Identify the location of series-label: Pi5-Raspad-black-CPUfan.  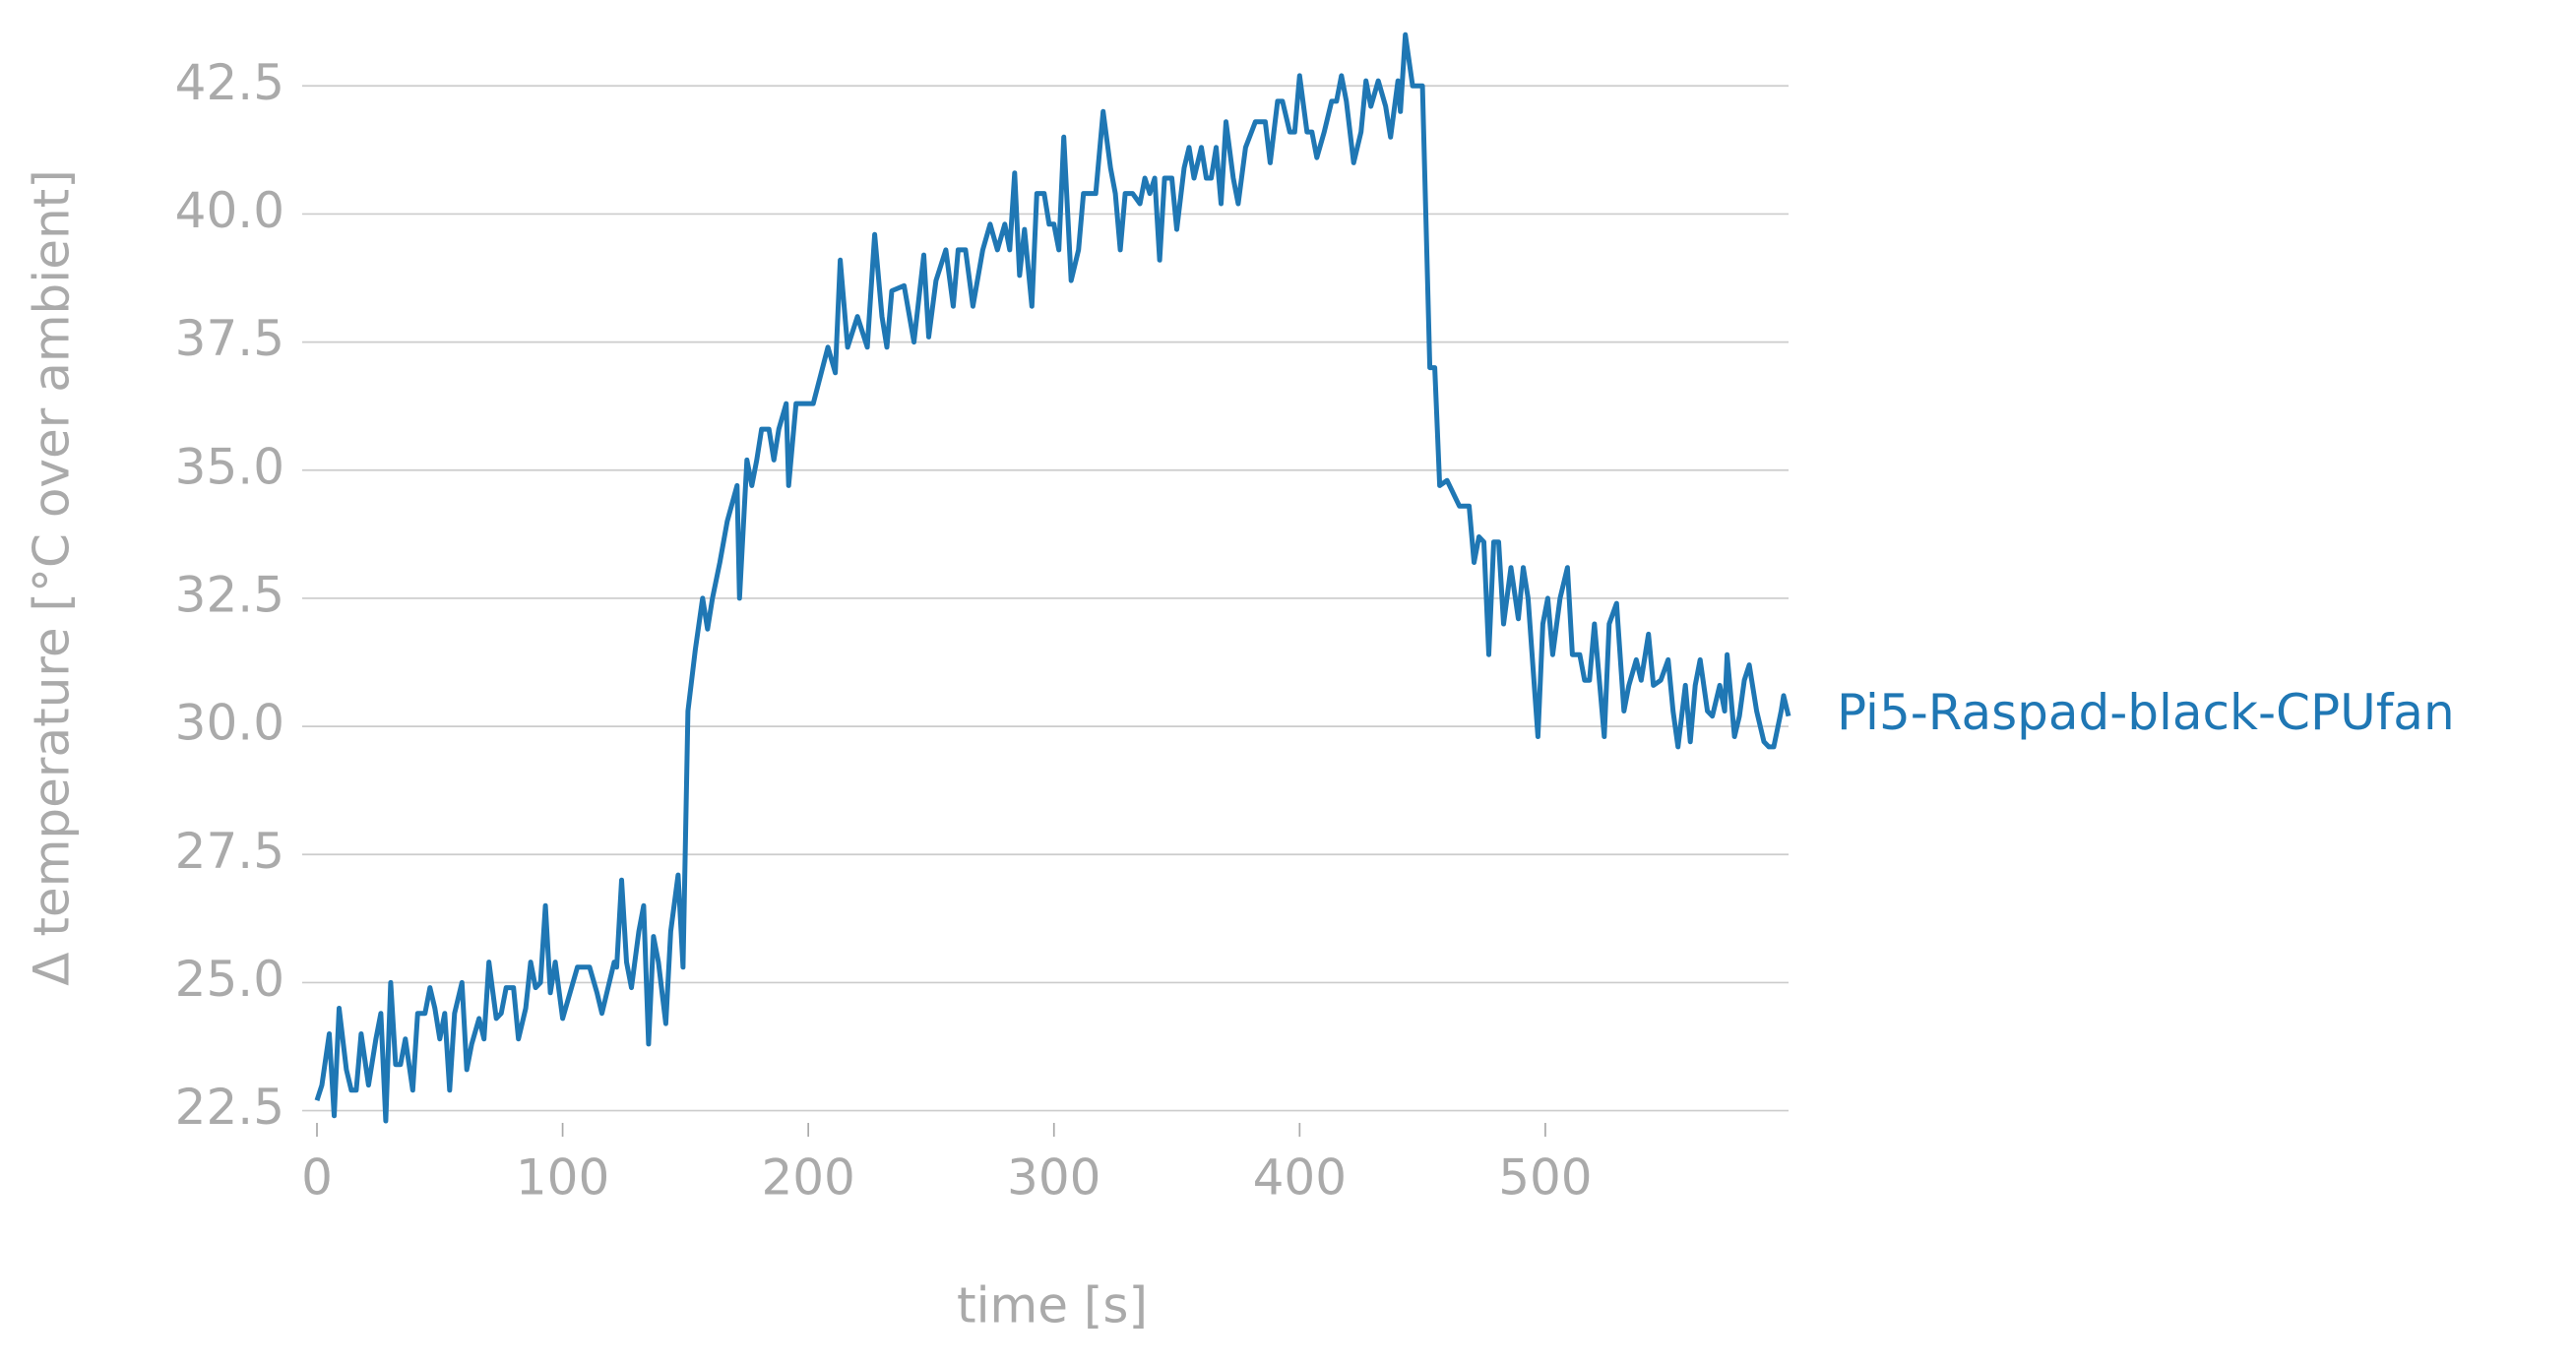
(2146, 712).